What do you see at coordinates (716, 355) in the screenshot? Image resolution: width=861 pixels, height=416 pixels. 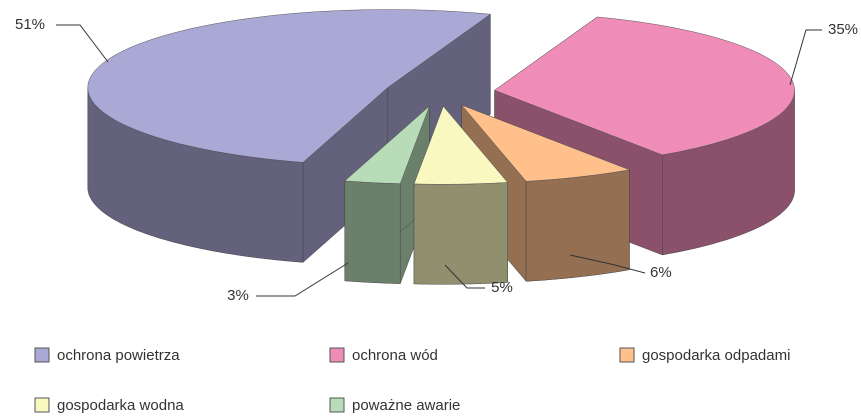 I see `legend-label: gospodarka odpadami` at bounding box center [716, 355].